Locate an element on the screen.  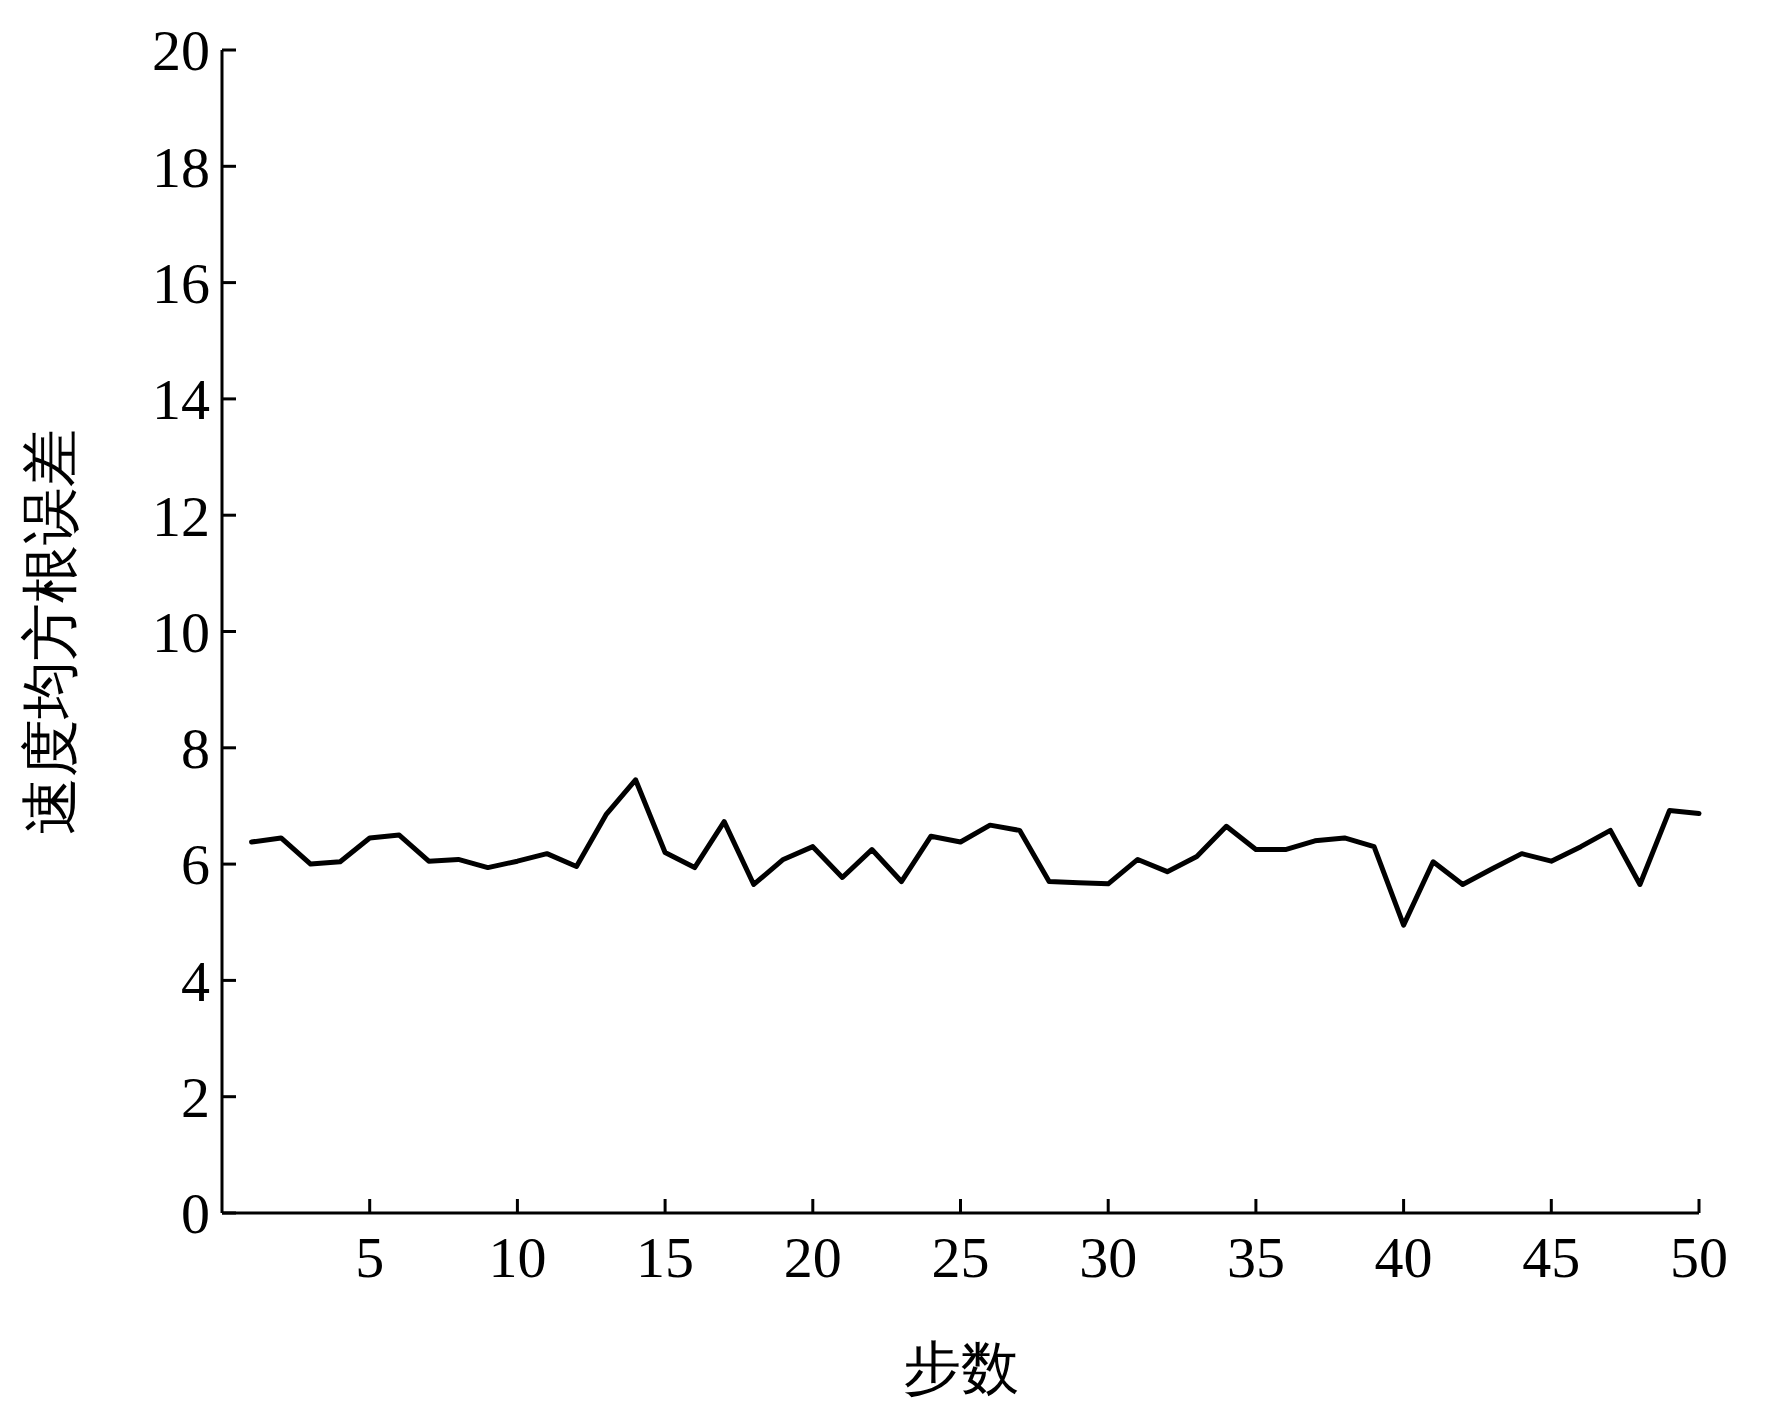
x-tick-label: 5 is located at coordinates (370, 1257).